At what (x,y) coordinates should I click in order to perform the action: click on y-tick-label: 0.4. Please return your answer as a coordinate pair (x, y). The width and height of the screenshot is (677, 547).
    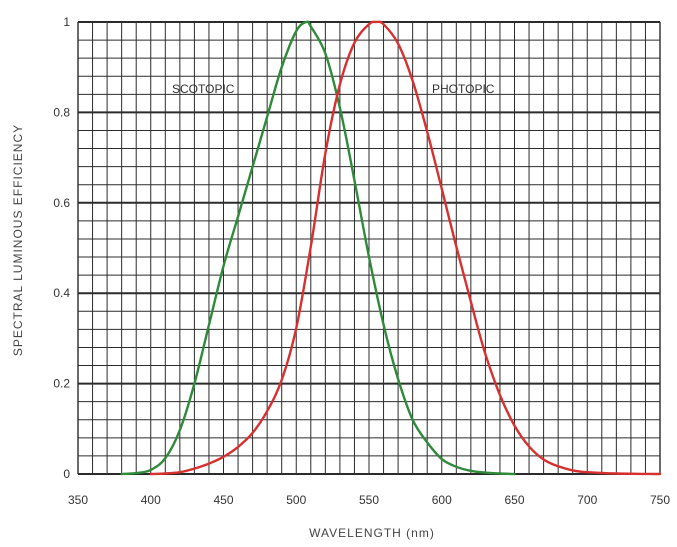
    Looking at the image, I should click on (61, 293).